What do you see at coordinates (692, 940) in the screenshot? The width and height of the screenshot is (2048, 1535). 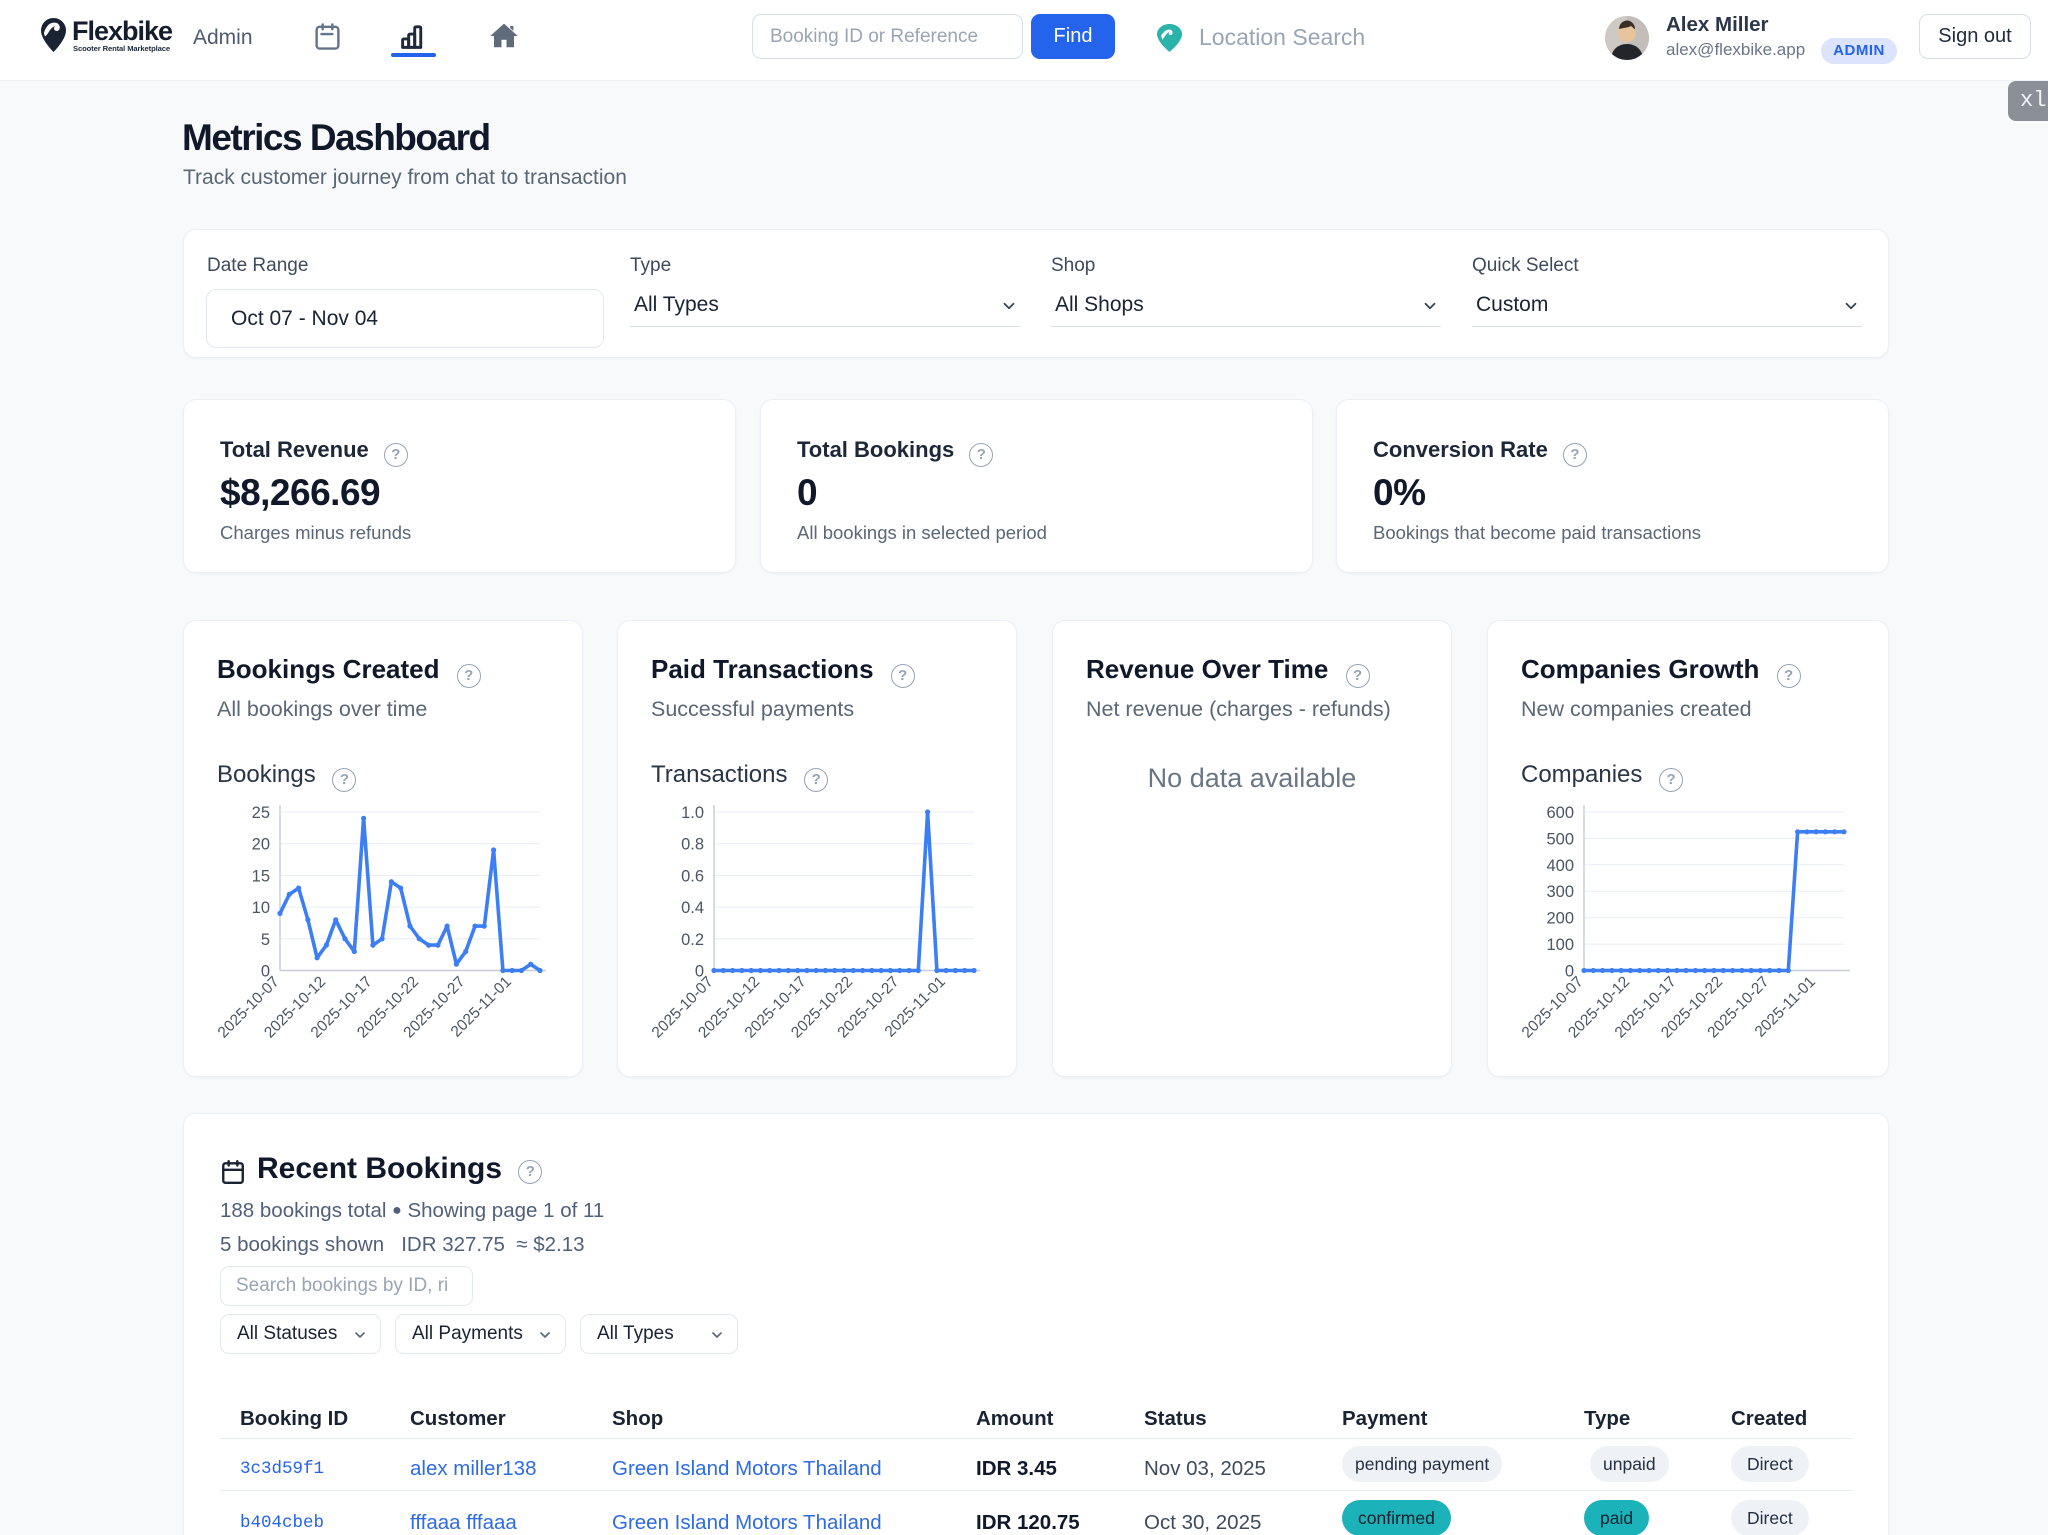 I see `svg-text: 0.2` at bounding box center [692, 940].